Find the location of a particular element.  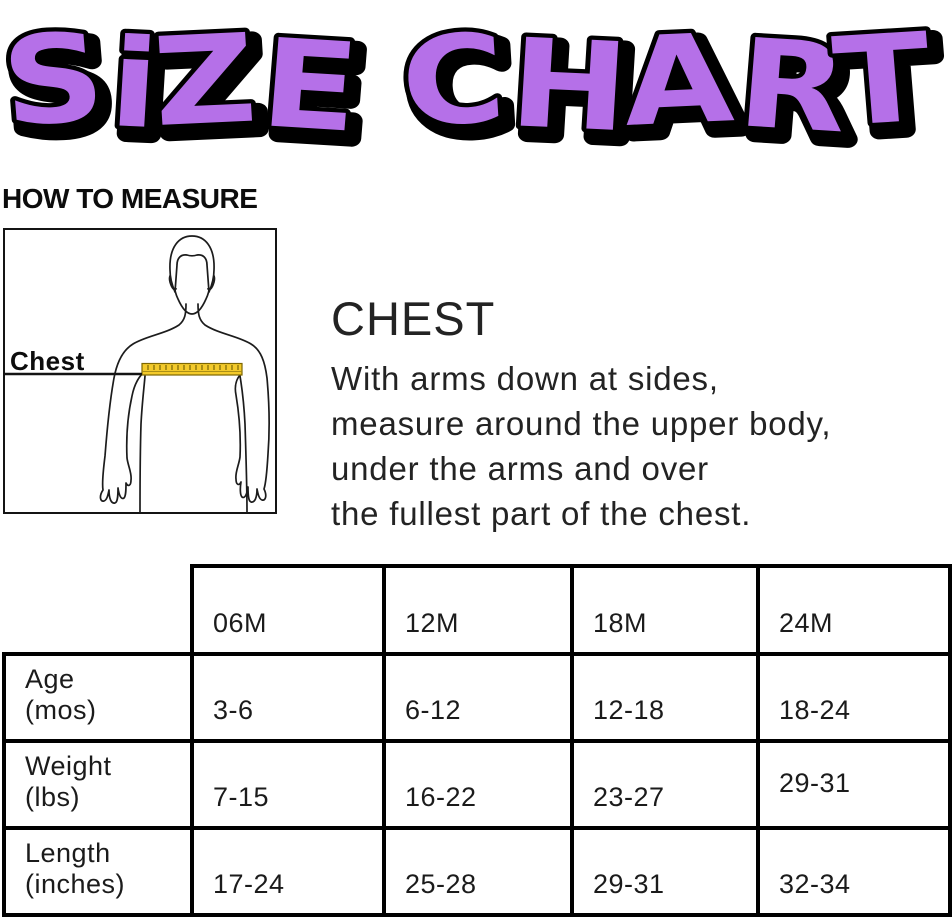

column-header-12m: 12M is located at coordinates (478, 610).